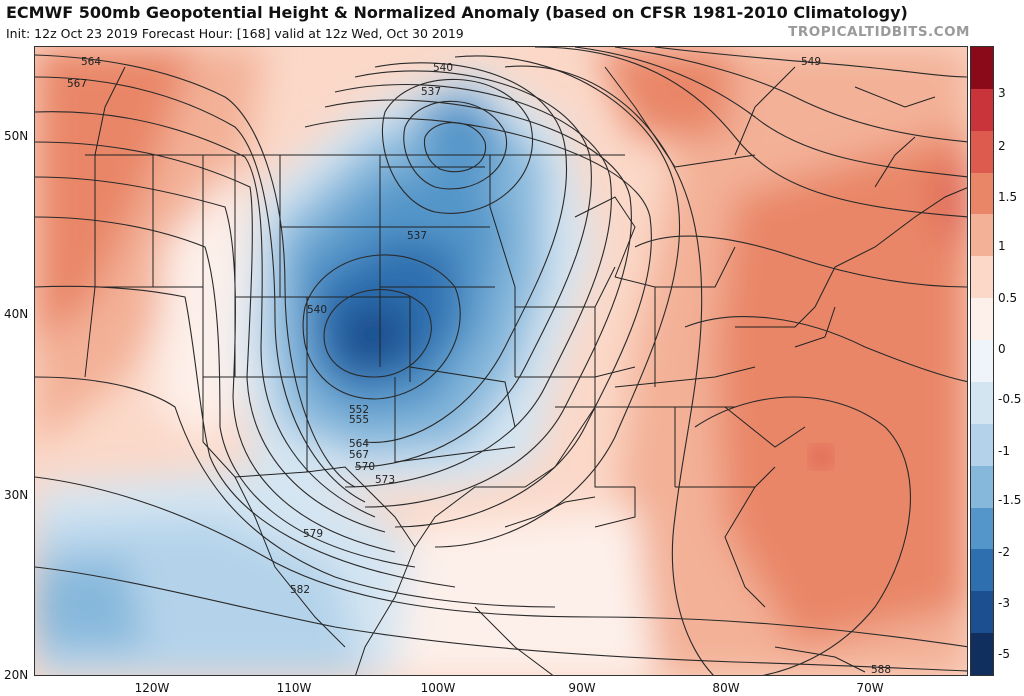  Describe the element at coordinates (879, 32) in the screenshot. I see `brand-watermark: TROPICALTIDBITS.COM` at that location.